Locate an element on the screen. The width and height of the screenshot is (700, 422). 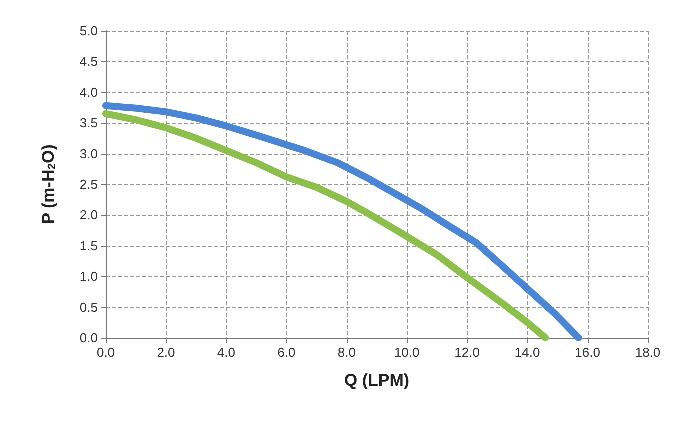
x-tick-label: 16.0 is located at coordinates (587, 352).